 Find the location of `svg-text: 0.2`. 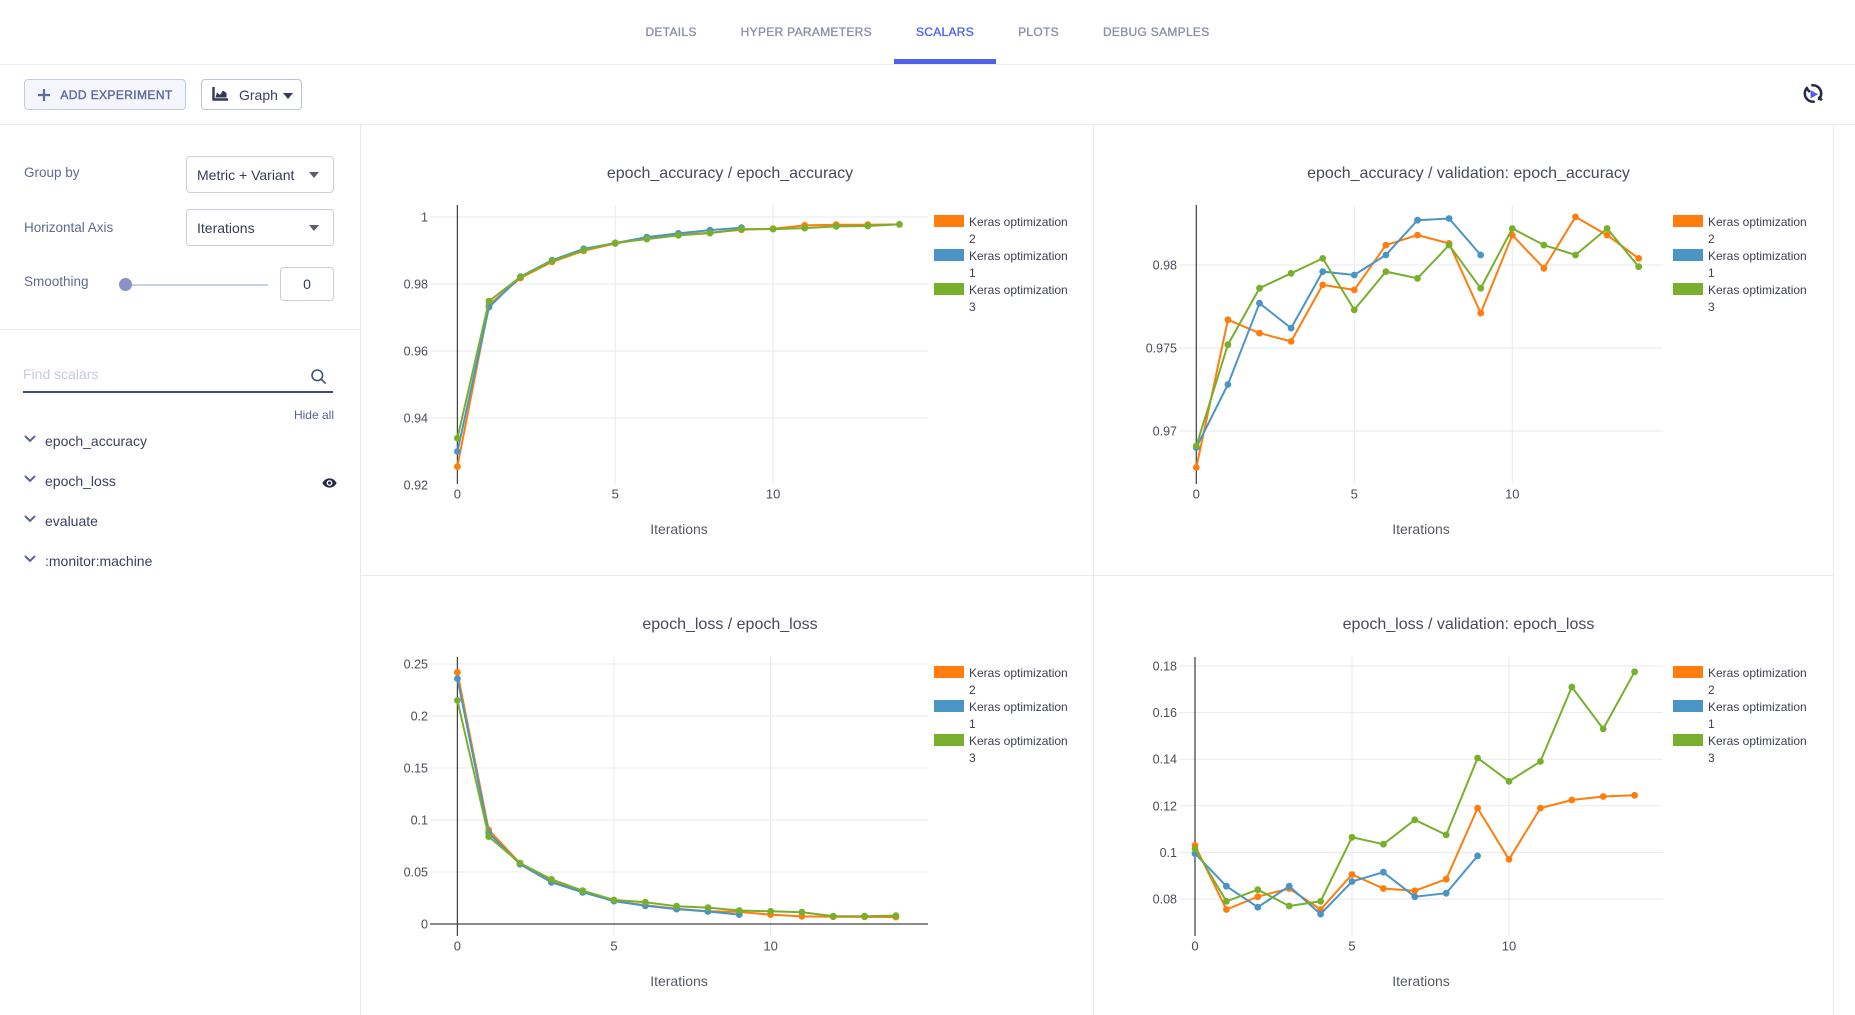

svg-text: 0.2 is located at coordinates (419, 717).